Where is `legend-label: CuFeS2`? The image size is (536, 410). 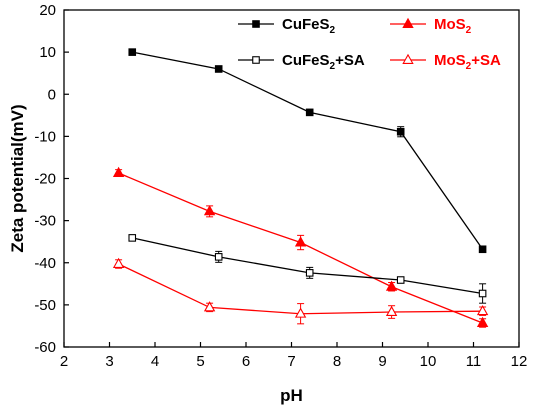
legend-label: CuFeS2 is located at coordinates (309, 26).